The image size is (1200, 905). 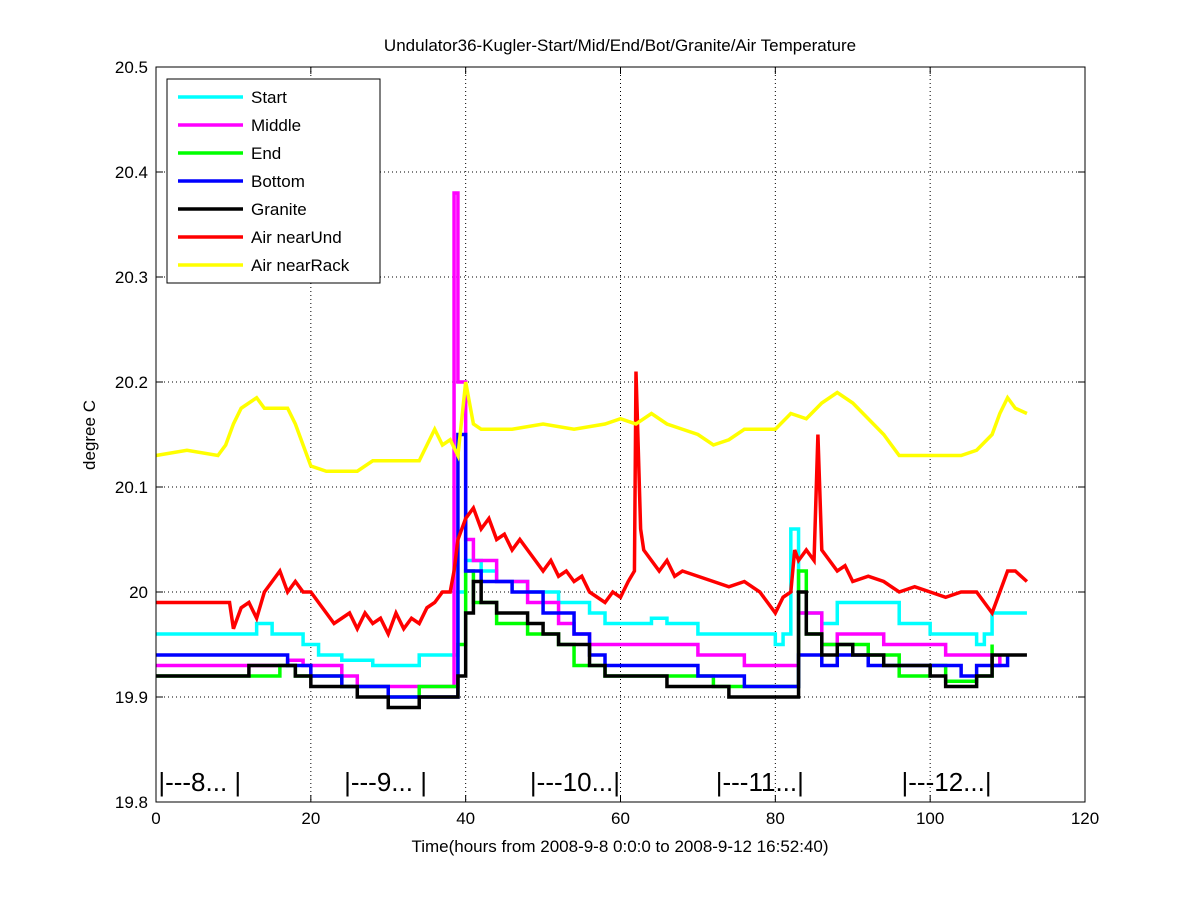 I want to click on legend-label: Bottom, so click(x=278, y=181).